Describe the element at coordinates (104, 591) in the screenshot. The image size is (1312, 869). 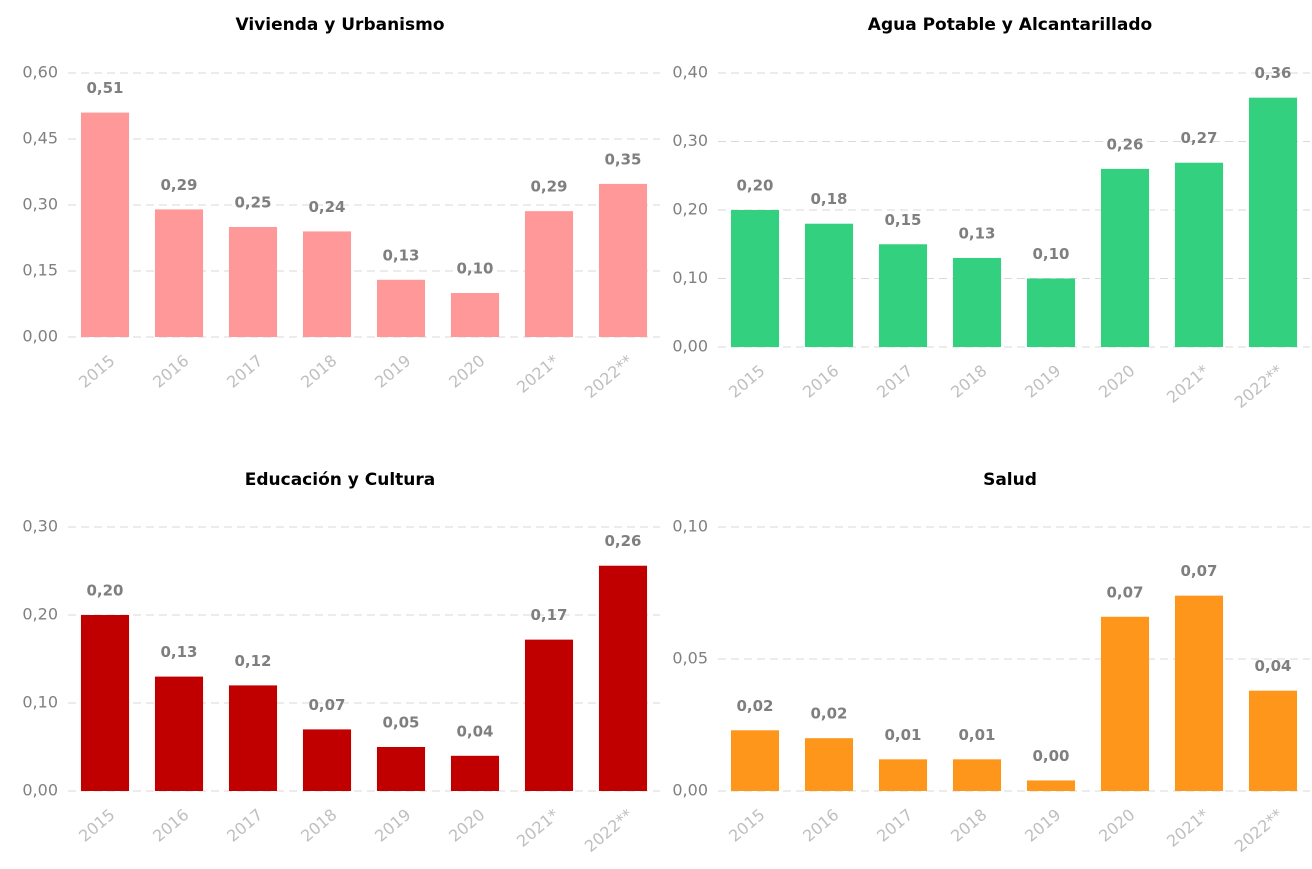
I see `data-label: 0,20` at that location.